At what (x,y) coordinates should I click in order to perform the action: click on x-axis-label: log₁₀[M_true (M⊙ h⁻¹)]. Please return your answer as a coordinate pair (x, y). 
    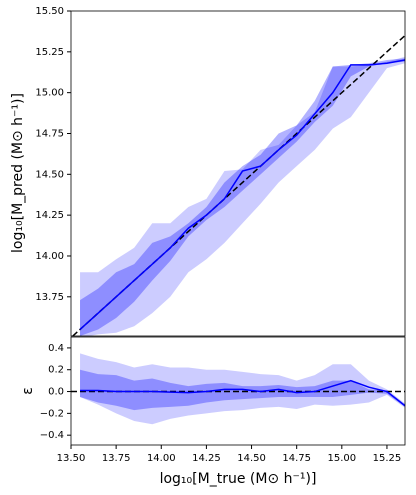
    Looking at the image, I should click on (238, 479).